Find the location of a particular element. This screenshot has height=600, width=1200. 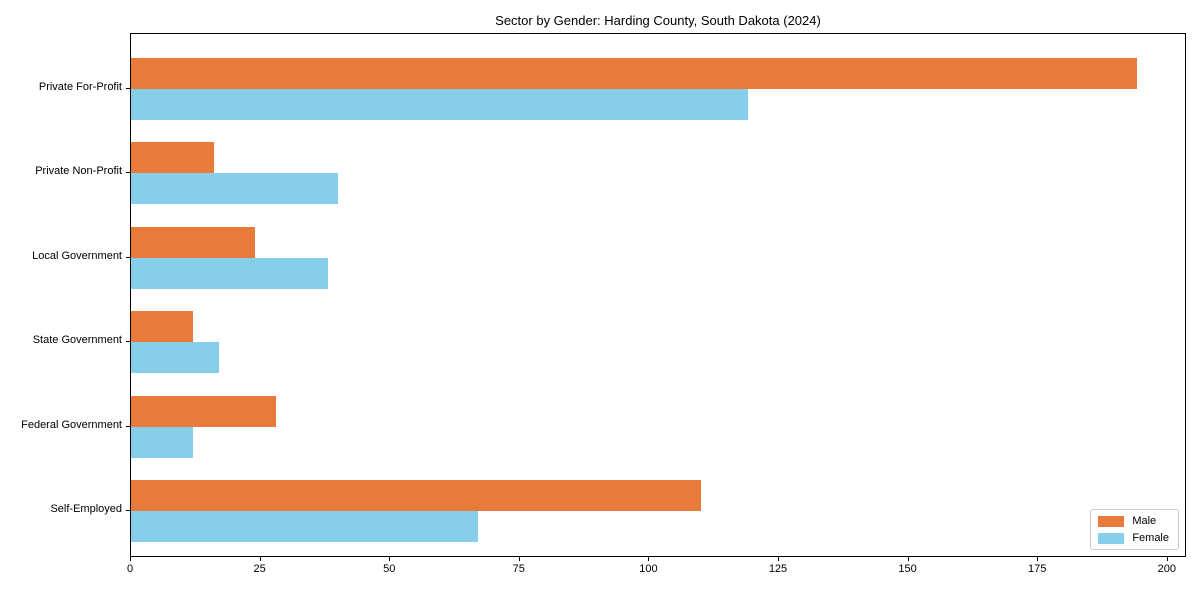

x-tick-label-125: 125 is located at coordinates (778, 569).